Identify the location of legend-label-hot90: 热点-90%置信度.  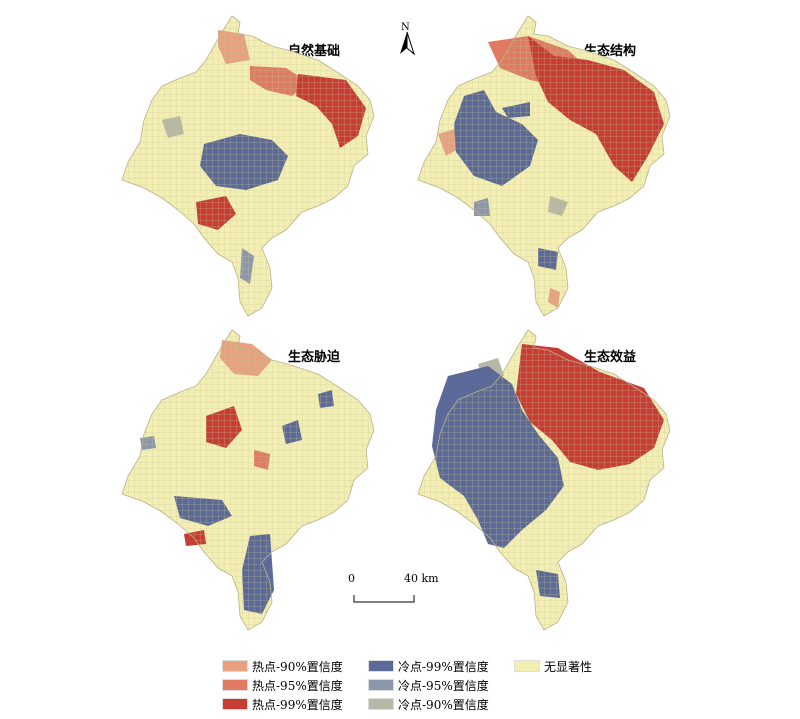
(297, 666).